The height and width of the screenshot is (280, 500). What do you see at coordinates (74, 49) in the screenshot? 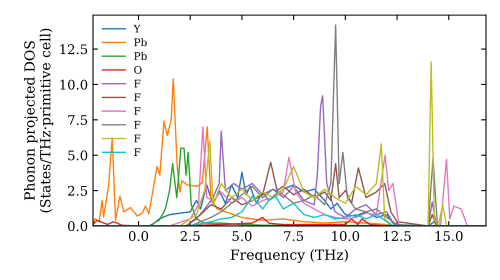
I see `y-tick-label: 12.5` at bounding box center [74, 49].